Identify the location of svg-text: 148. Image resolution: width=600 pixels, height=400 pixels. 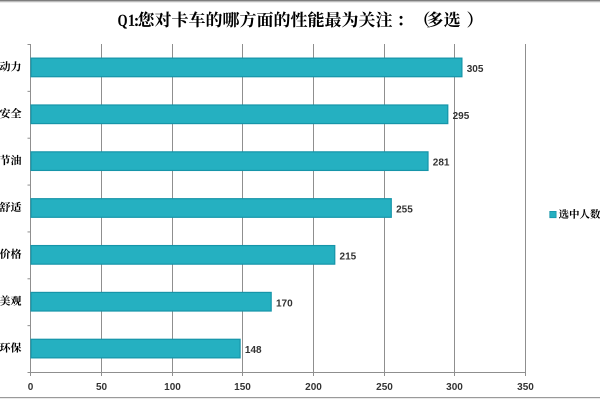
(253, 350).